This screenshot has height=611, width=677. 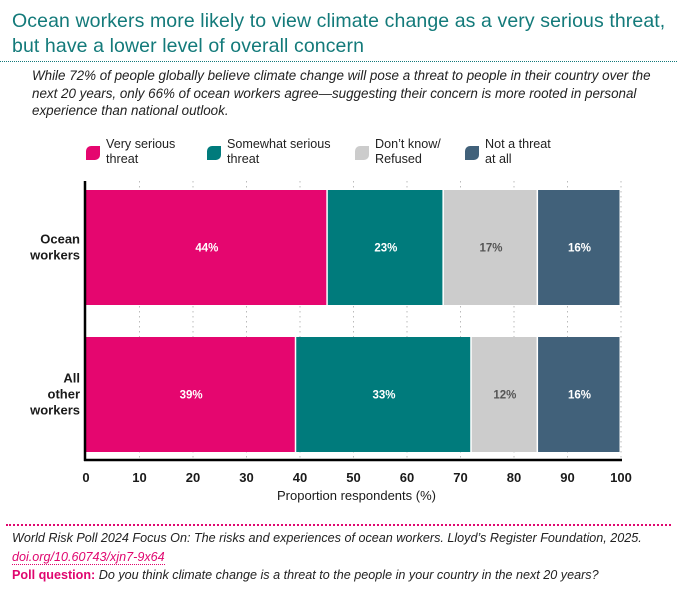 What do you see at coordinates (300, 477) in the screenshot?
I see `x-tick-label: 40` at bounding box center [300, 477].